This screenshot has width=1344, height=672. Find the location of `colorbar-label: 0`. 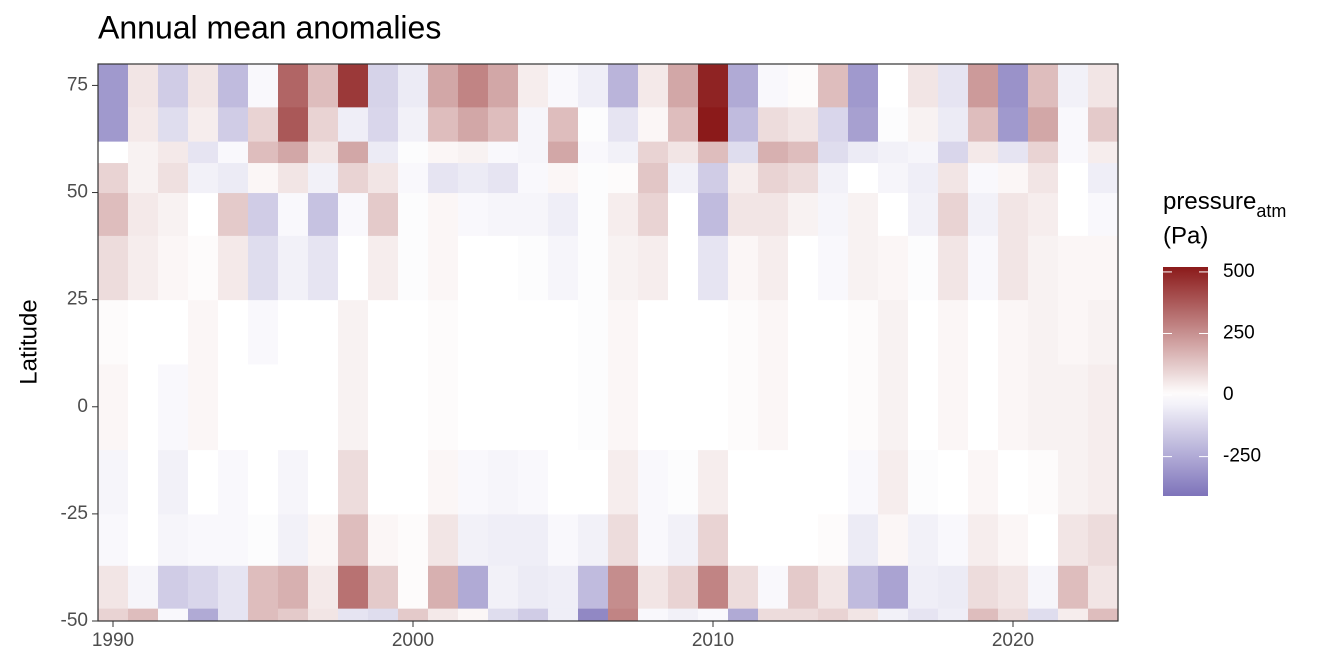

colorbar-label: 0 is located at coordinates (1228, 394).